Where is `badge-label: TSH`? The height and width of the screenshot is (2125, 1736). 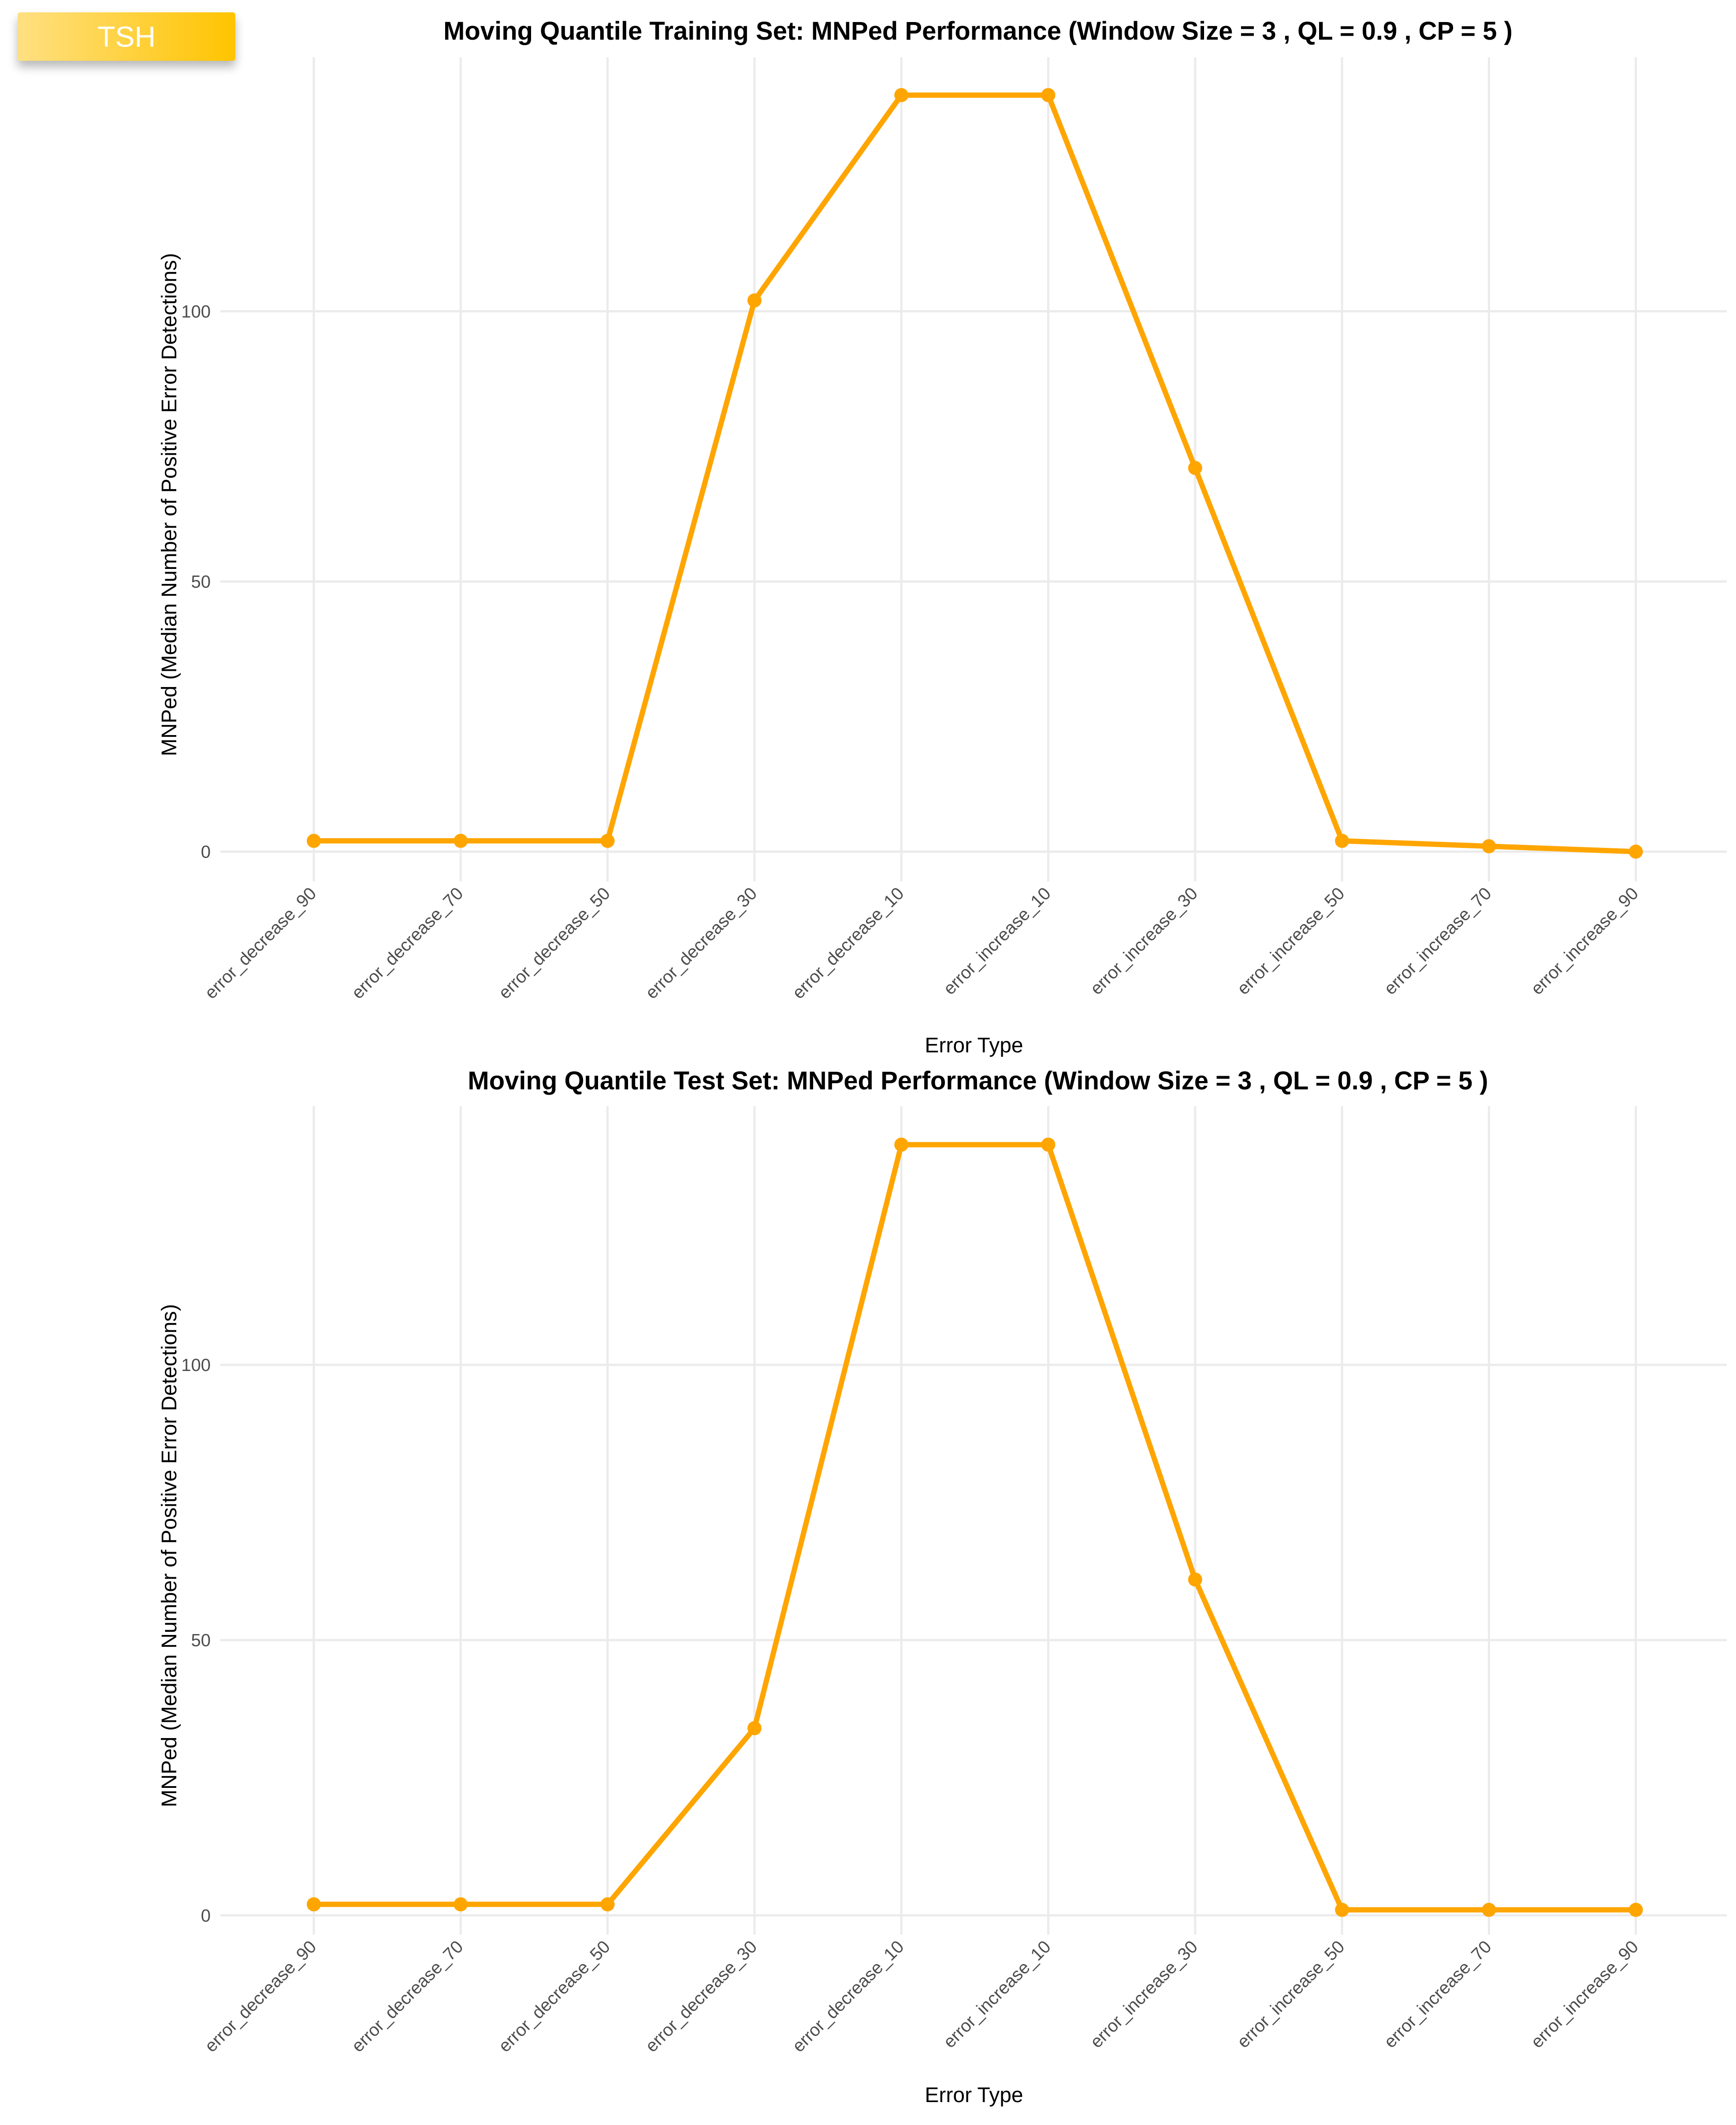
badge-label: TSH is located at coordinates (126, 36).